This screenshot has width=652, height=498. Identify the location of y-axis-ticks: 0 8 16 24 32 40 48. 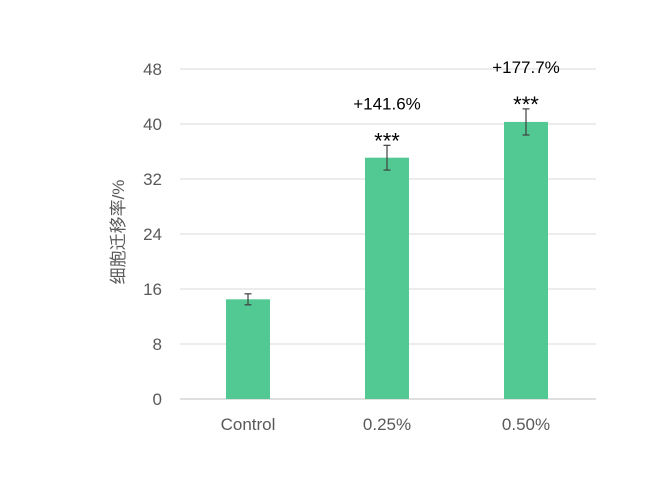
(152, 234).